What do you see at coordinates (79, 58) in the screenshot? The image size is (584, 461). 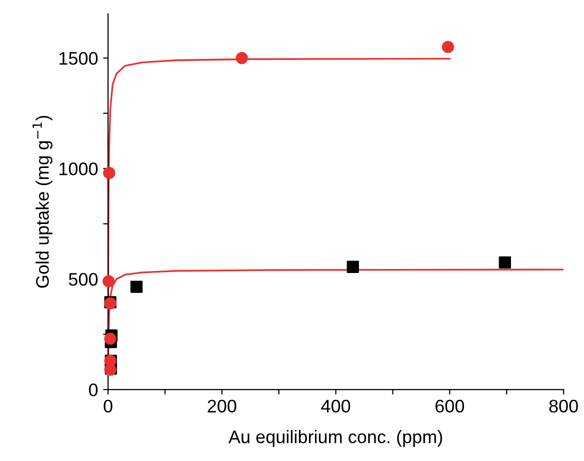 I see `y-tick-label: 1500` at bounding box center [79, 58].